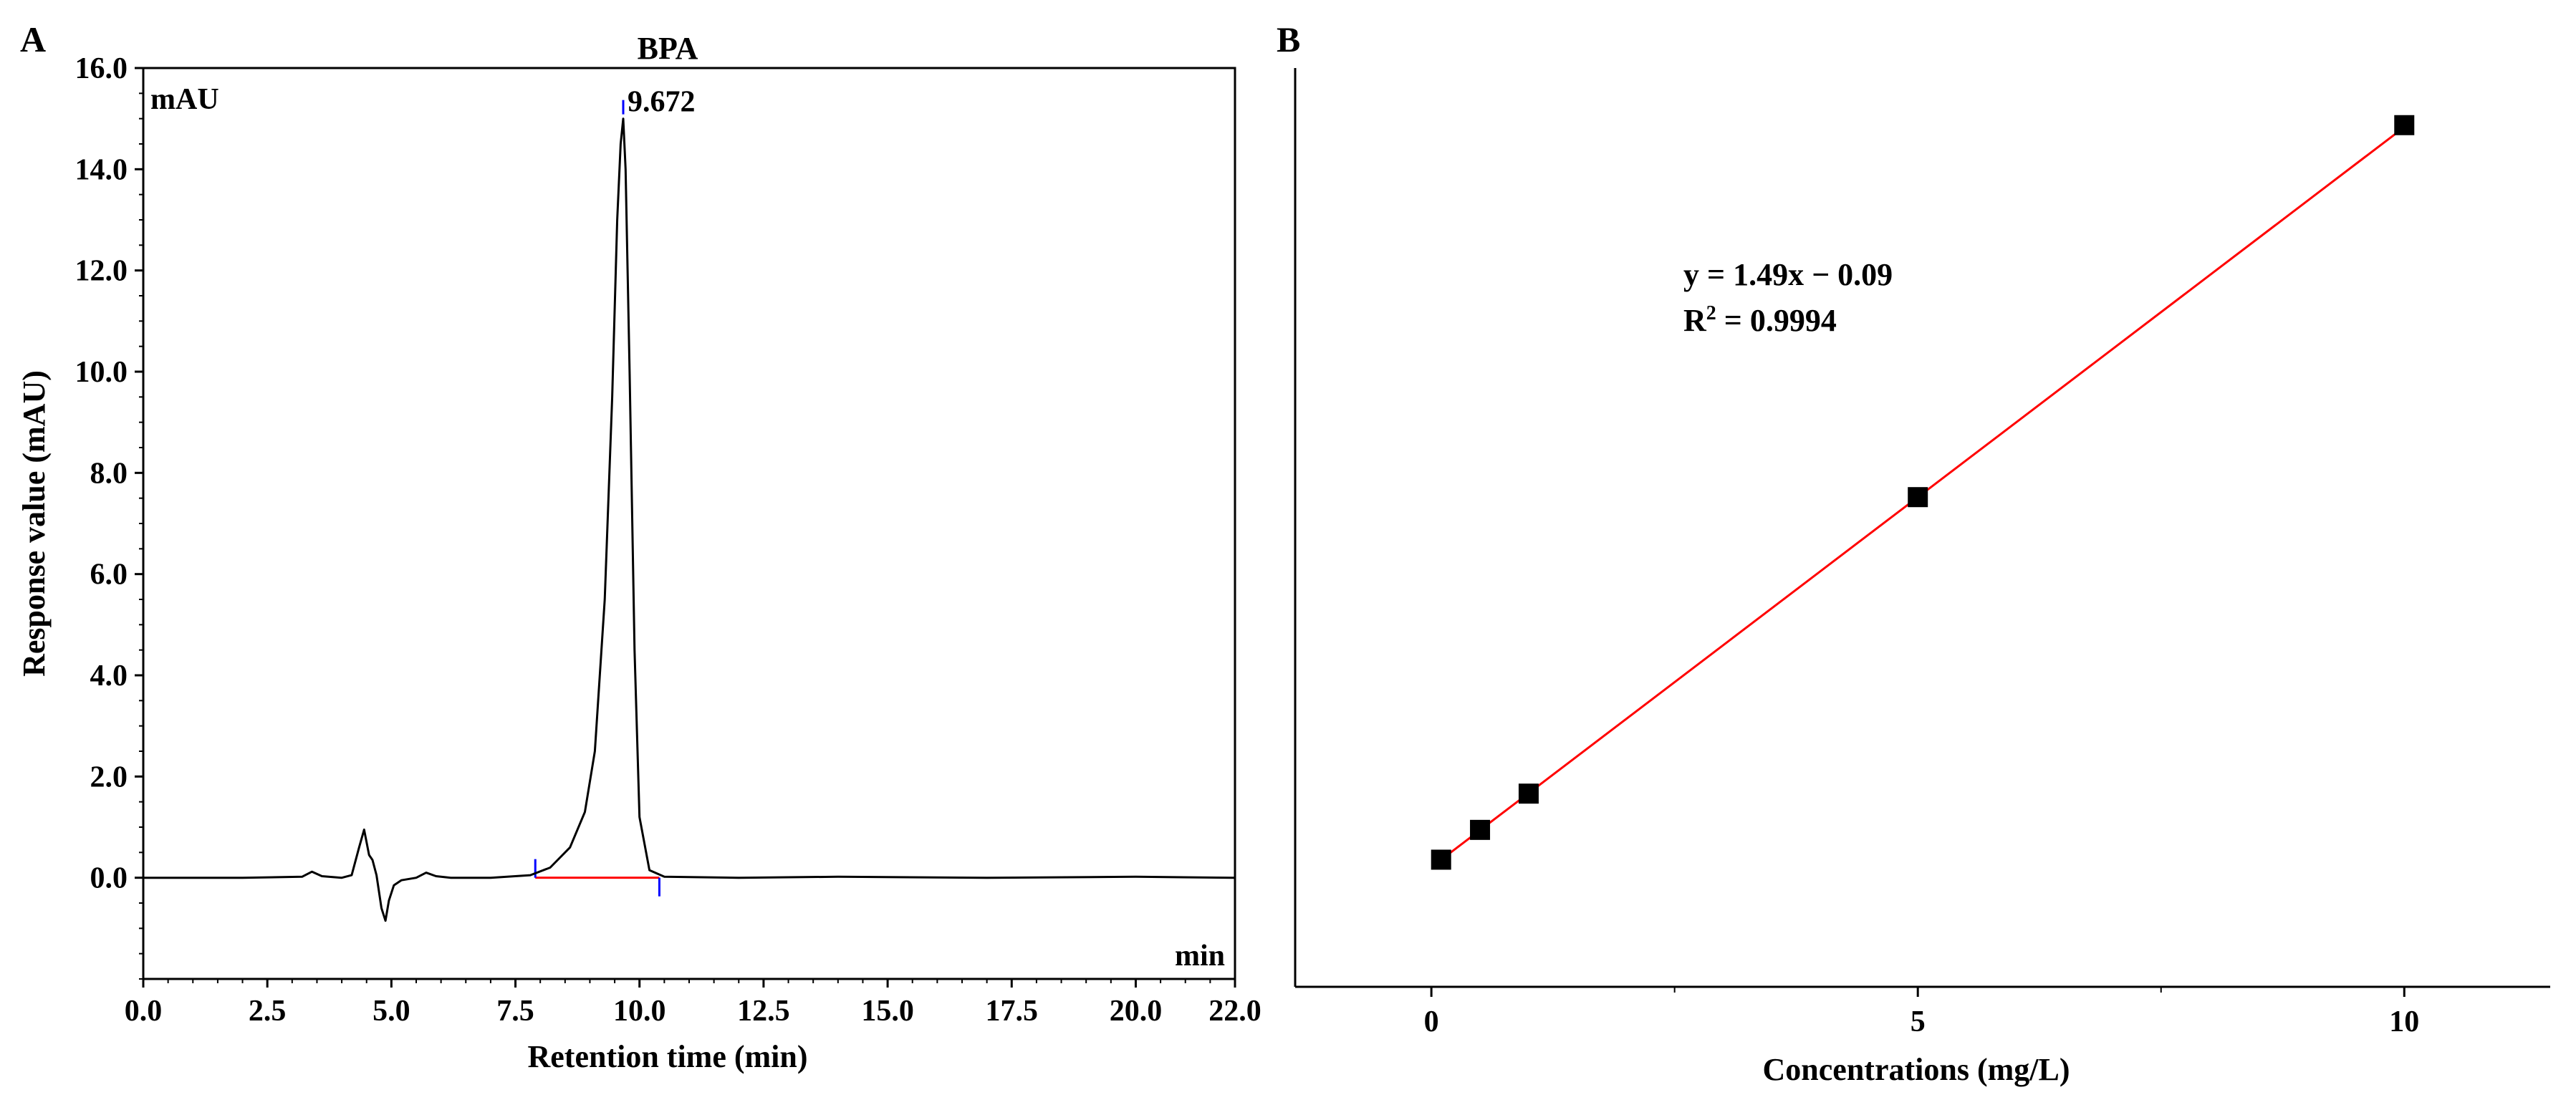  What do you see at coordinates (268, 1011) in the screenshot?
I see `x-tick-label: 2.5` at bounding box center [268, 1011].